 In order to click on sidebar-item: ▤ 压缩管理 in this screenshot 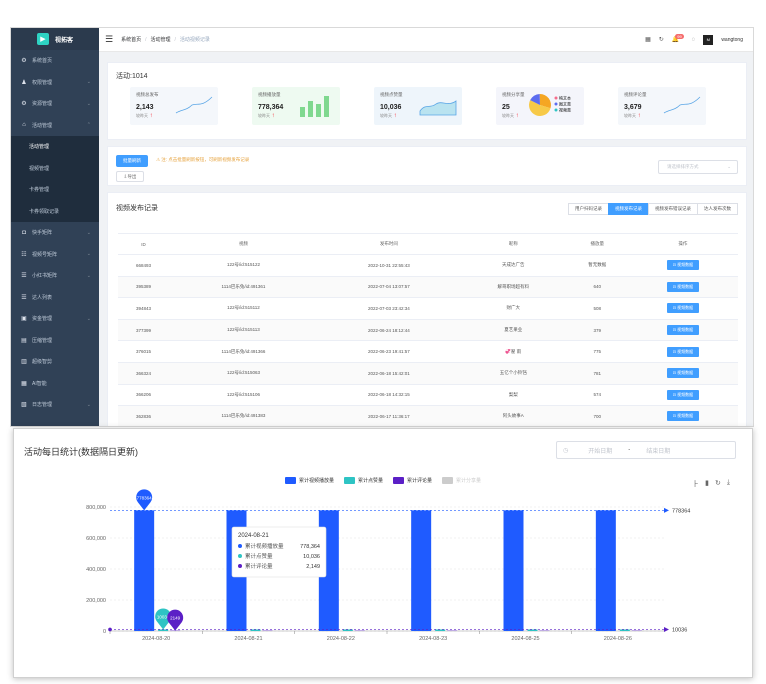, I will do `click(55, 341)`.